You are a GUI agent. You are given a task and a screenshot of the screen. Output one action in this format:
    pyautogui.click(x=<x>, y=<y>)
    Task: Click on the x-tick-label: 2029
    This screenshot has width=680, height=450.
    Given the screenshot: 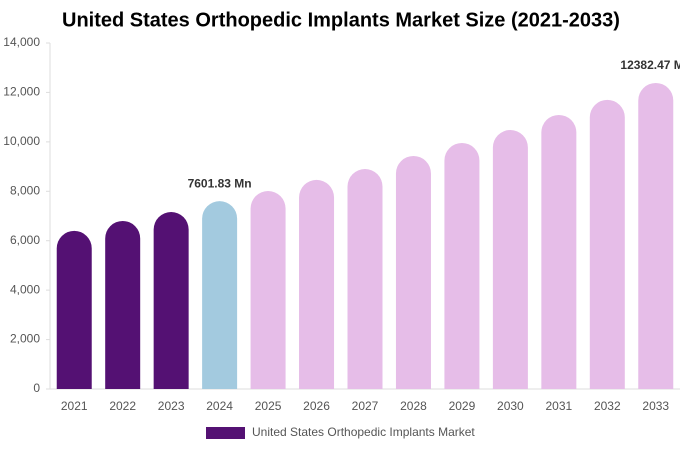 What is the action you would take?
    pyautogui.click(x=462, y=406)
    